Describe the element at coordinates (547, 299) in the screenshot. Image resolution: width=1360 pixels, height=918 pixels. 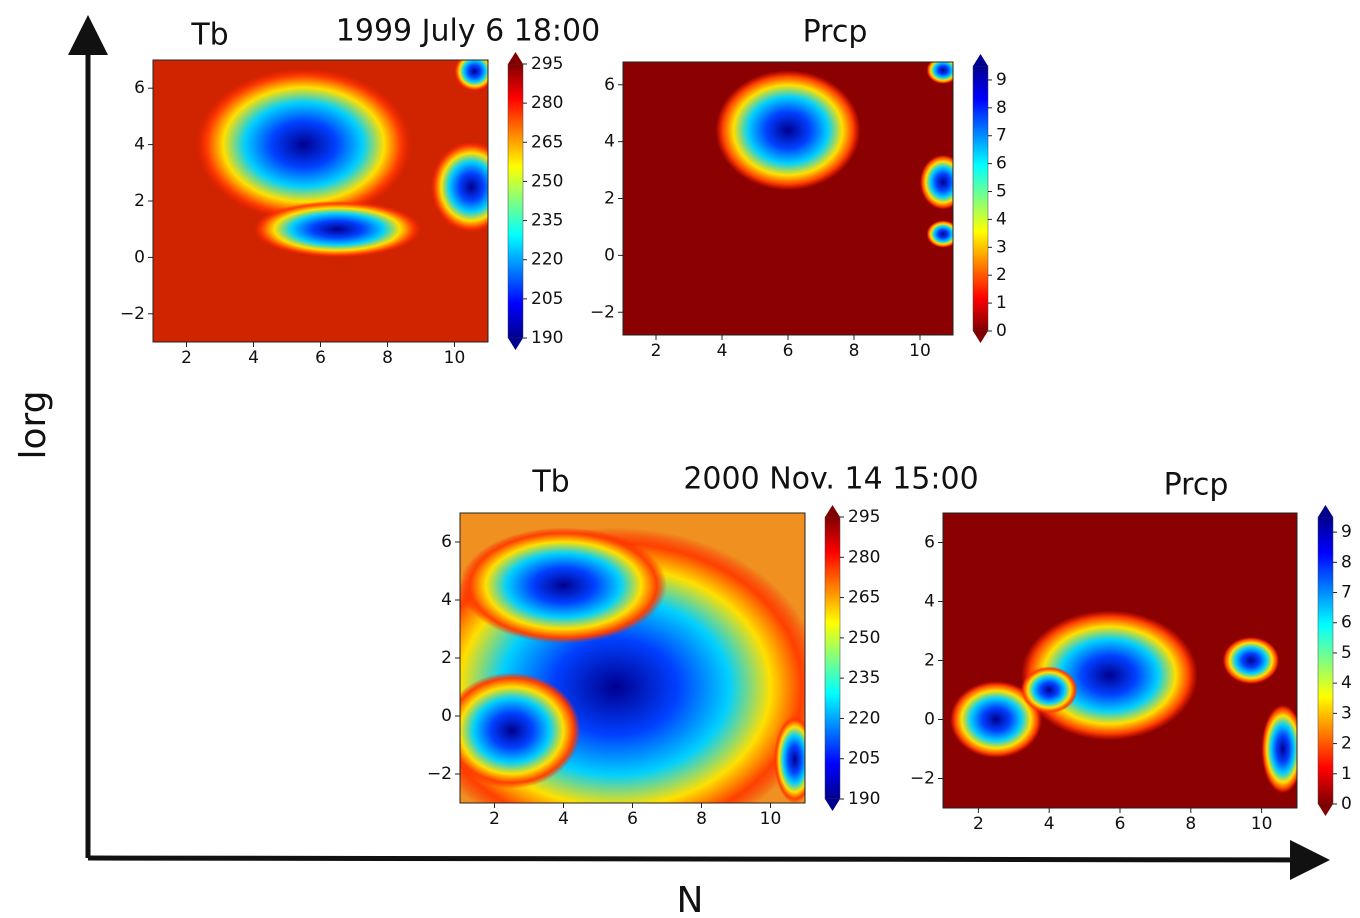
I see `colorbar-tick-label: 205` at that location.